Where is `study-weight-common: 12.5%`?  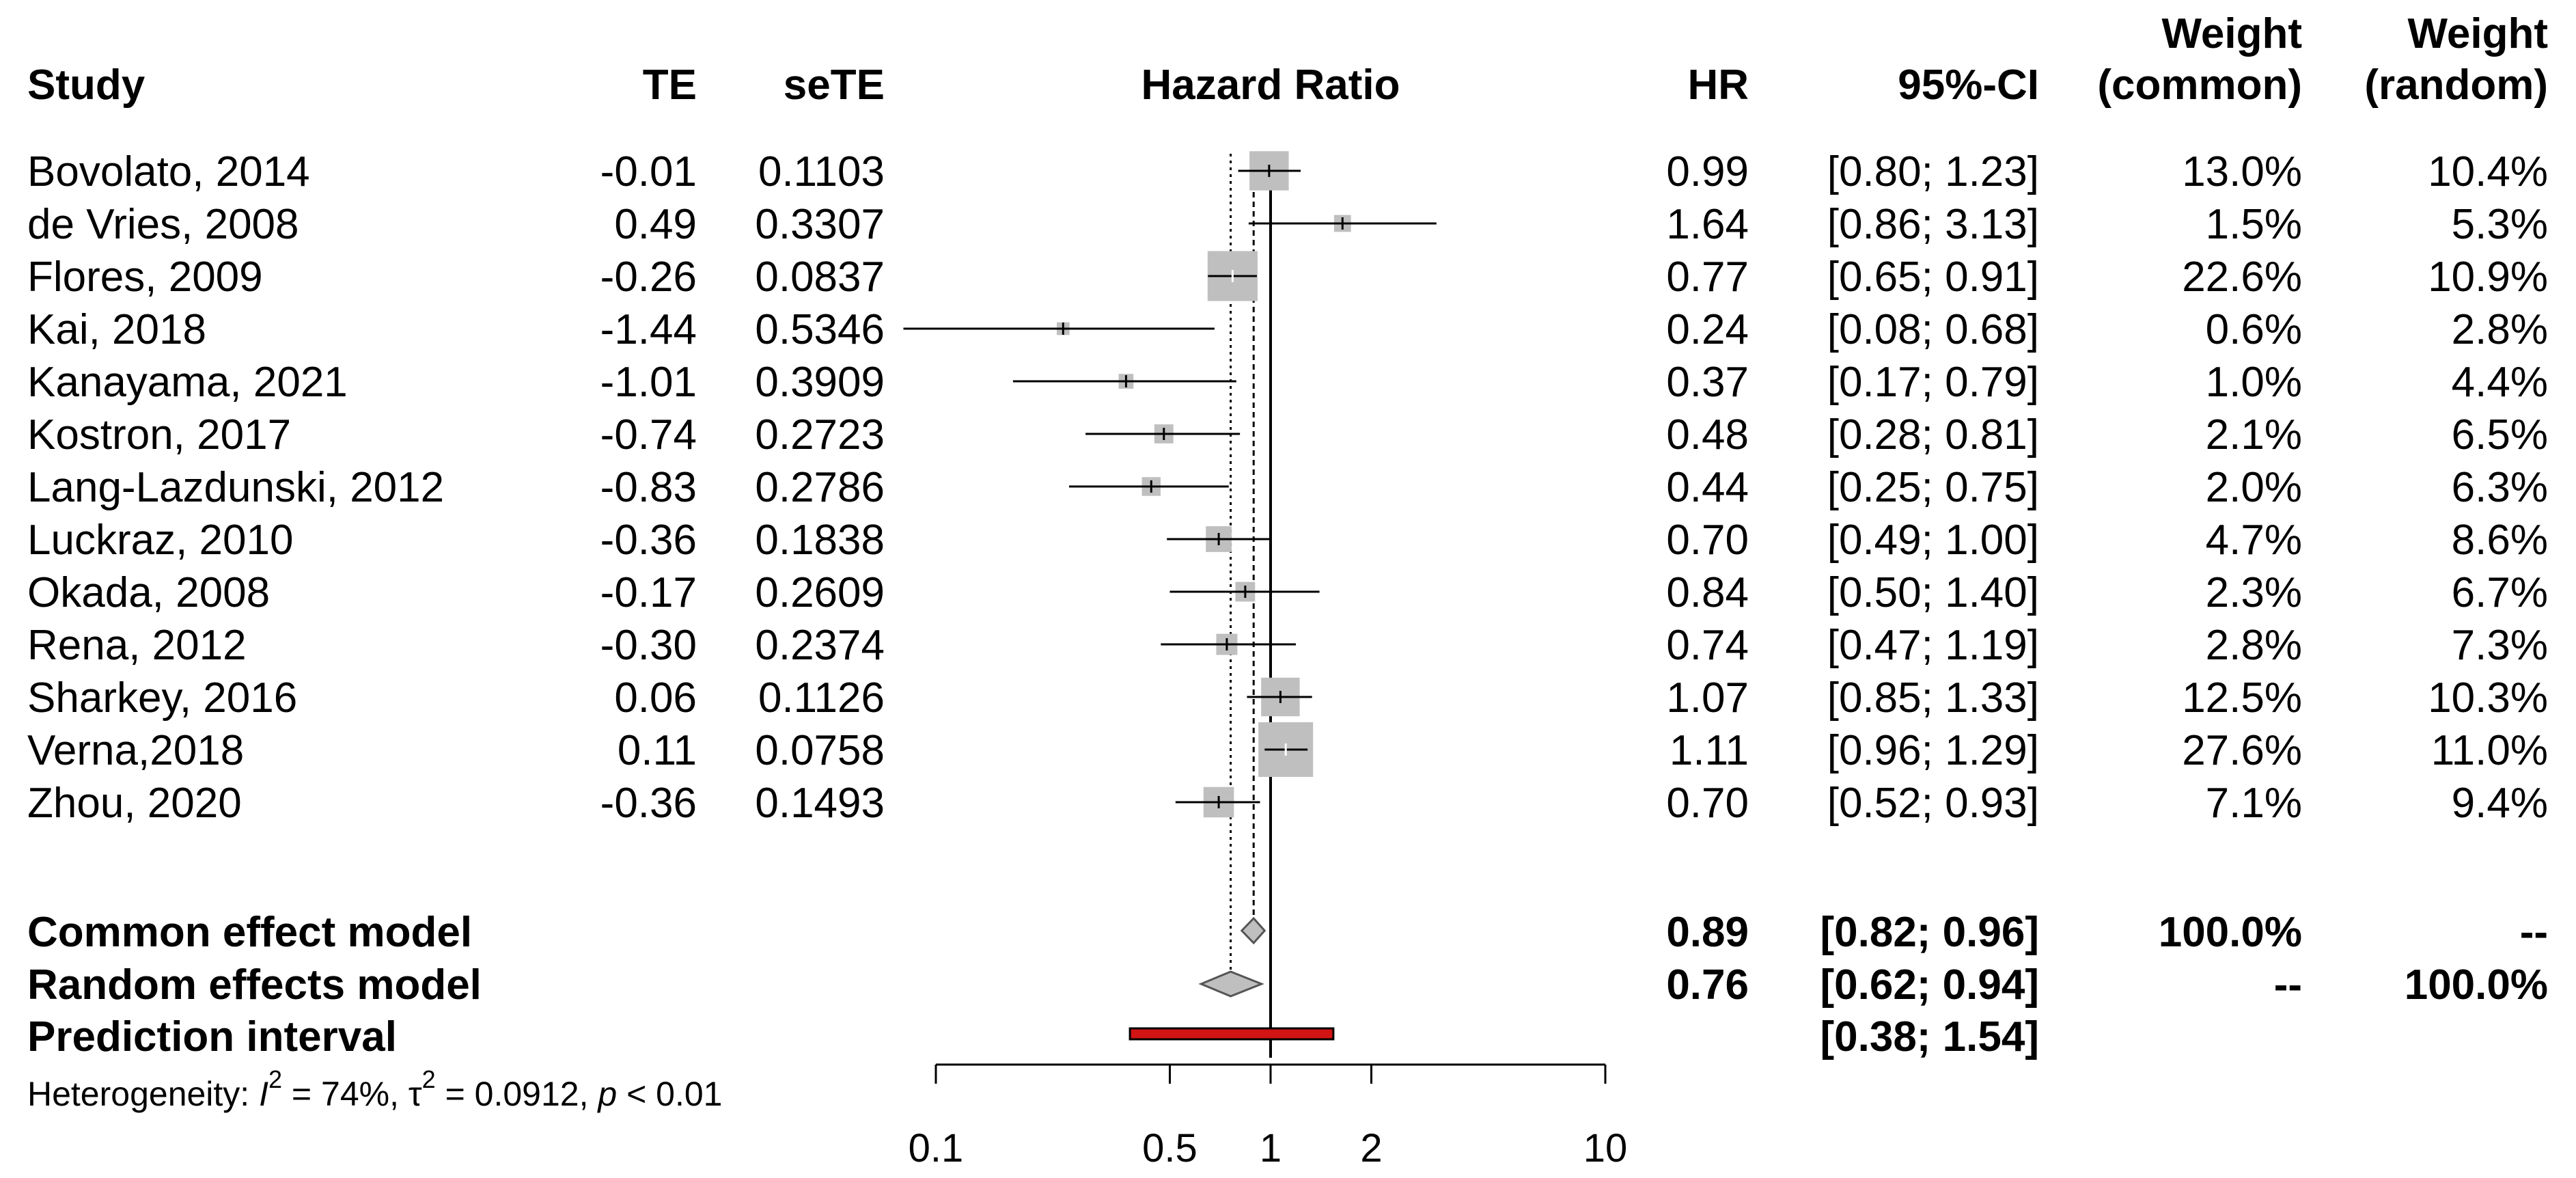 study-weight-common: 12.5% is located at coordinates (2242, 698).